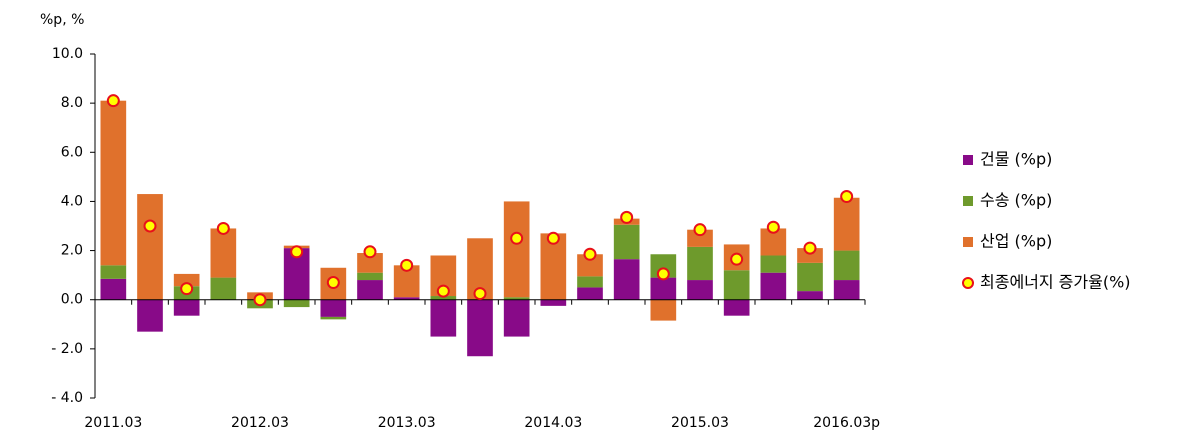  Describe the element at coordinates (700, 423) in the screenshot. I see `x-tick-label: 2015.03` at that location.